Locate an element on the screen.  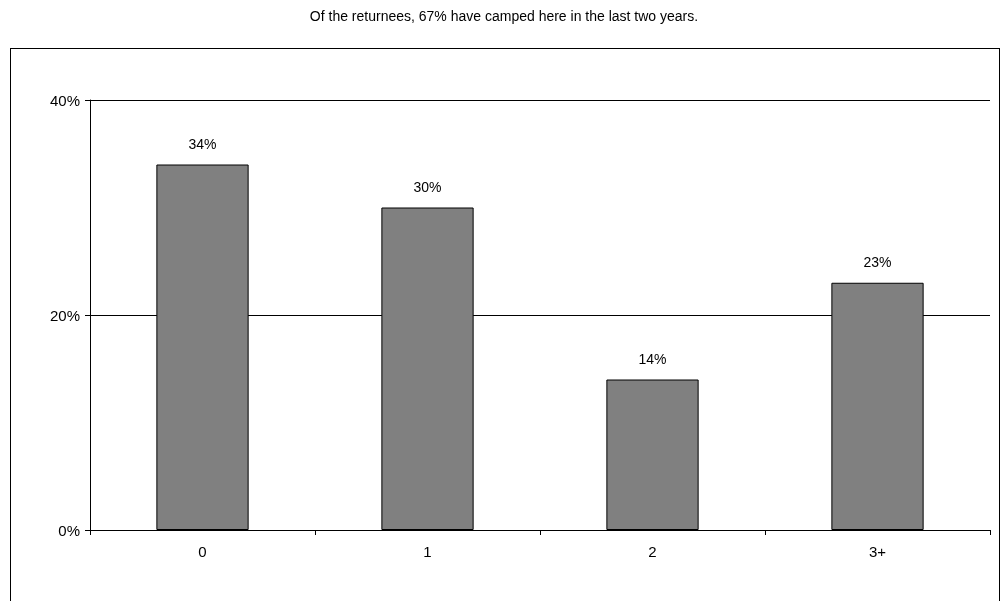
data-label: 23% is located at coordinates (877, 261).